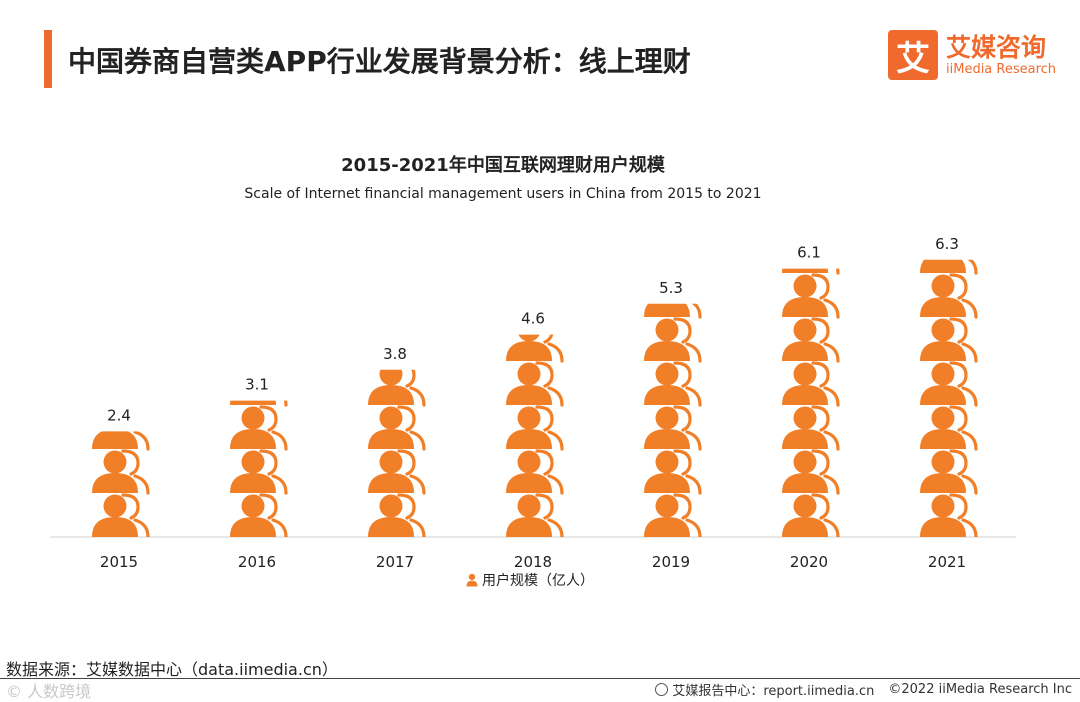 The height and width of the screenshot is (702, 1080). What do you see at coordinates (257, 385) in the screenshot?
I see `value-label-2016: 3.1` at bounding box center [257, 385].